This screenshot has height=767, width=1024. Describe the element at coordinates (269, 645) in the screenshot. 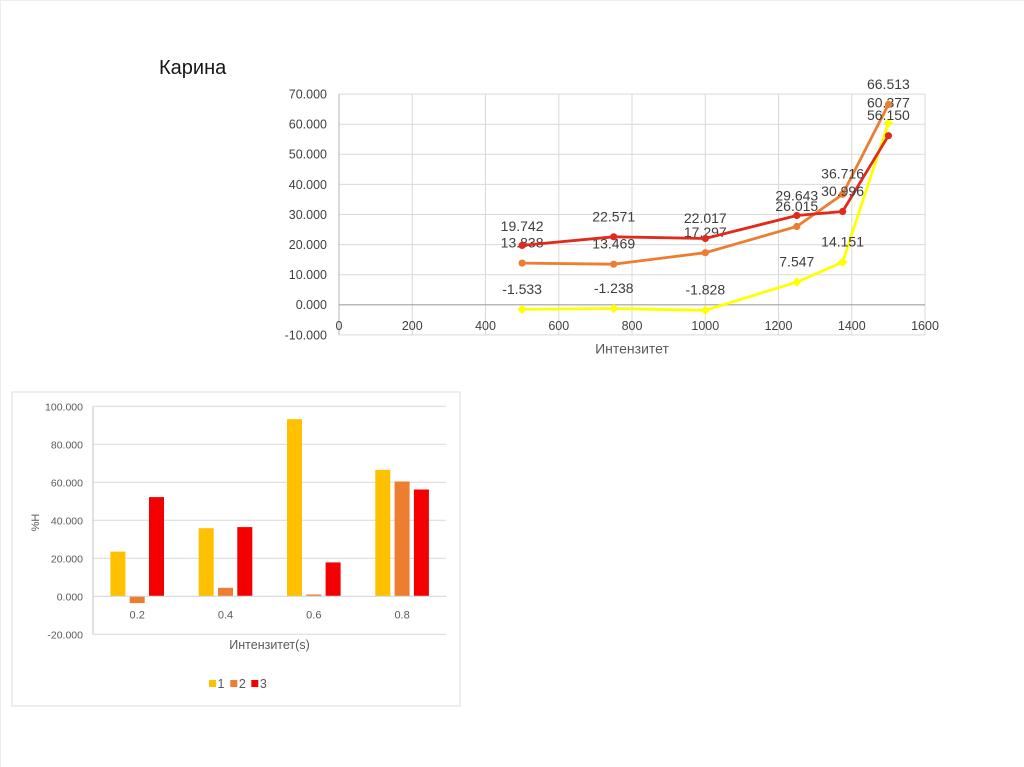

I see `svg-text: Интензитет(s)` at that location.